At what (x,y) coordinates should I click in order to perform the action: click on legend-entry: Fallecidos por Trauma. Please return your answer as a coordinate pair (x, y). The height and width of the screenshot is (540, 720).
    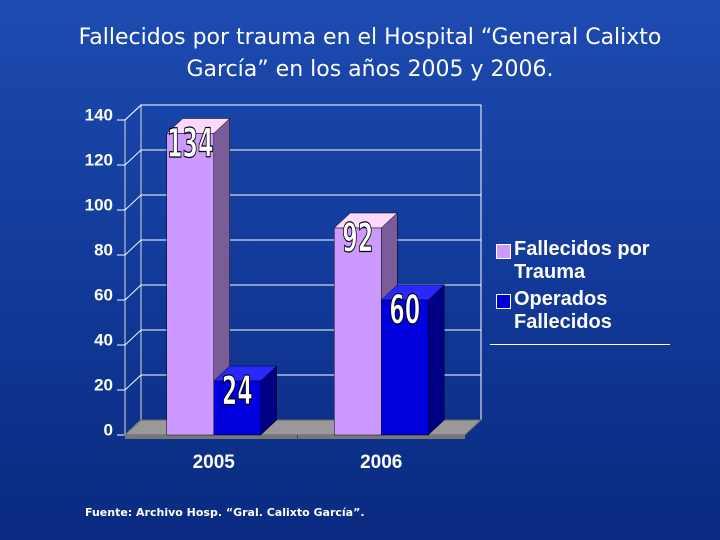
    Looking at the image, I should click on (580, 261).